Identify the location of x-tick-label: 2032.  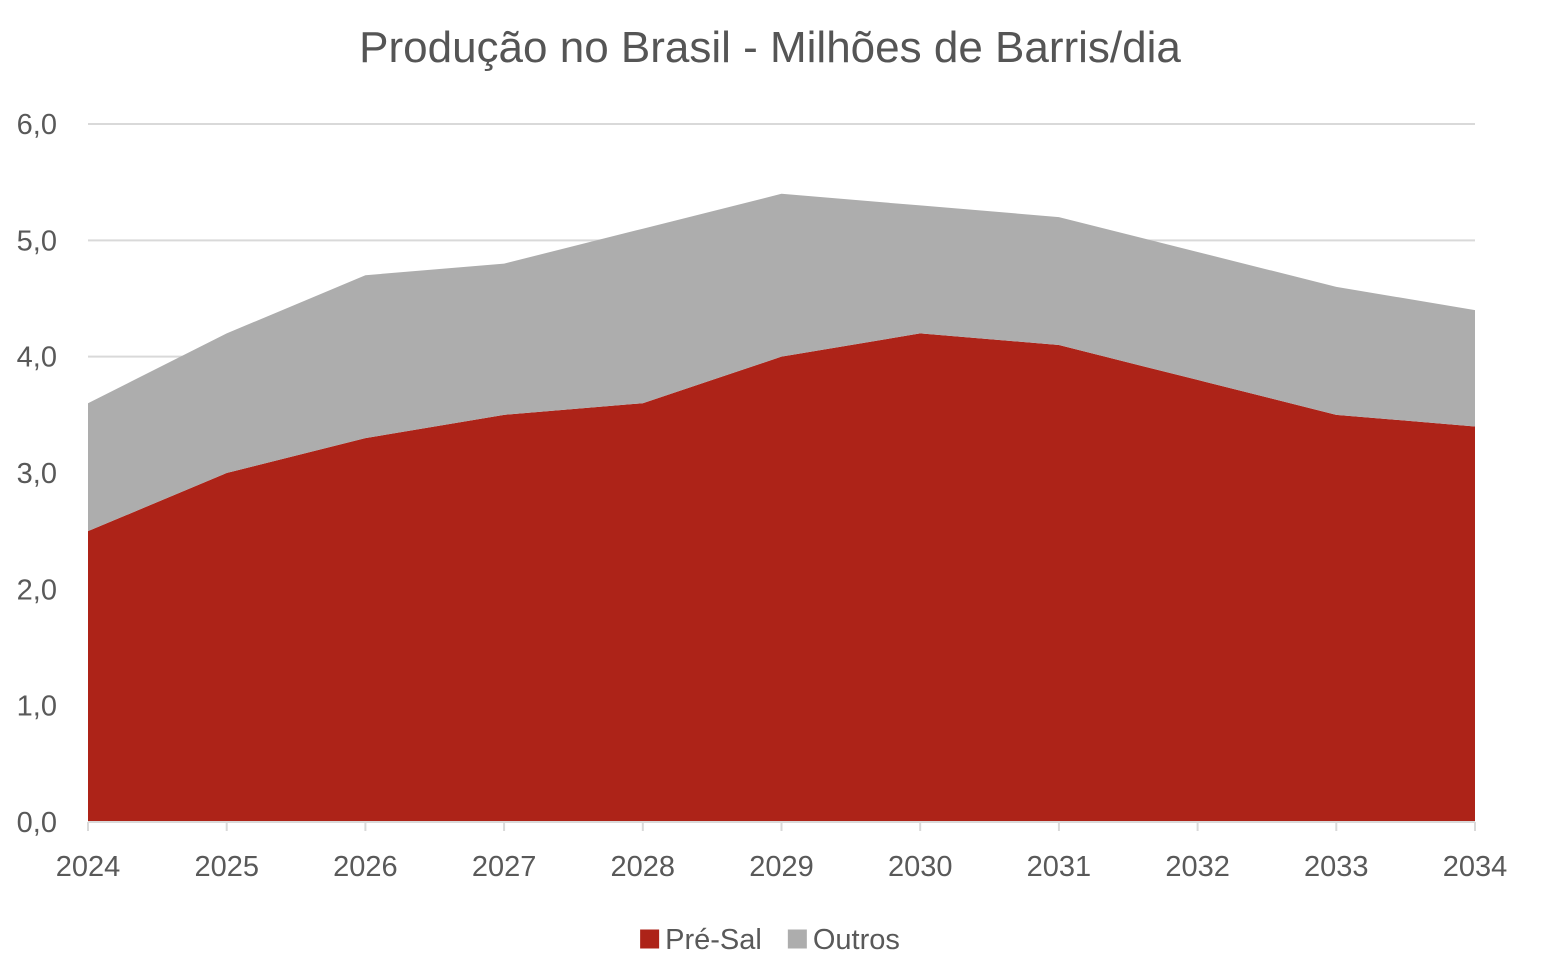
(1197, 867).